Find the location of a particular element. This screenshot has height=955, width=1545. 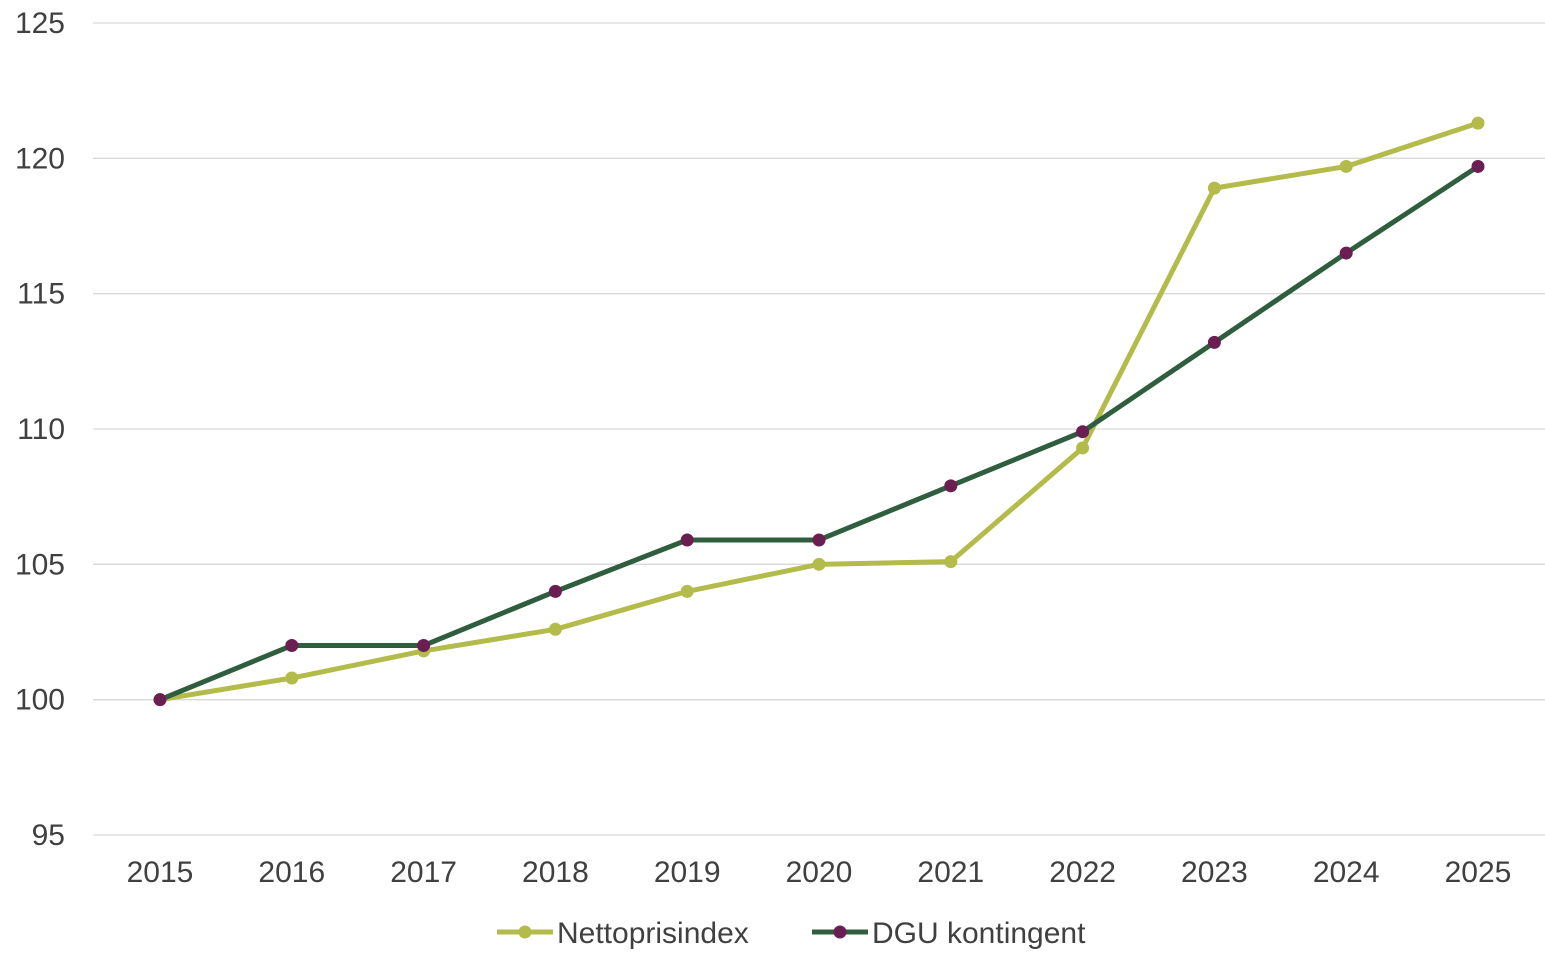

x-tick-label: 2015 is located at coordinates (160, 872).